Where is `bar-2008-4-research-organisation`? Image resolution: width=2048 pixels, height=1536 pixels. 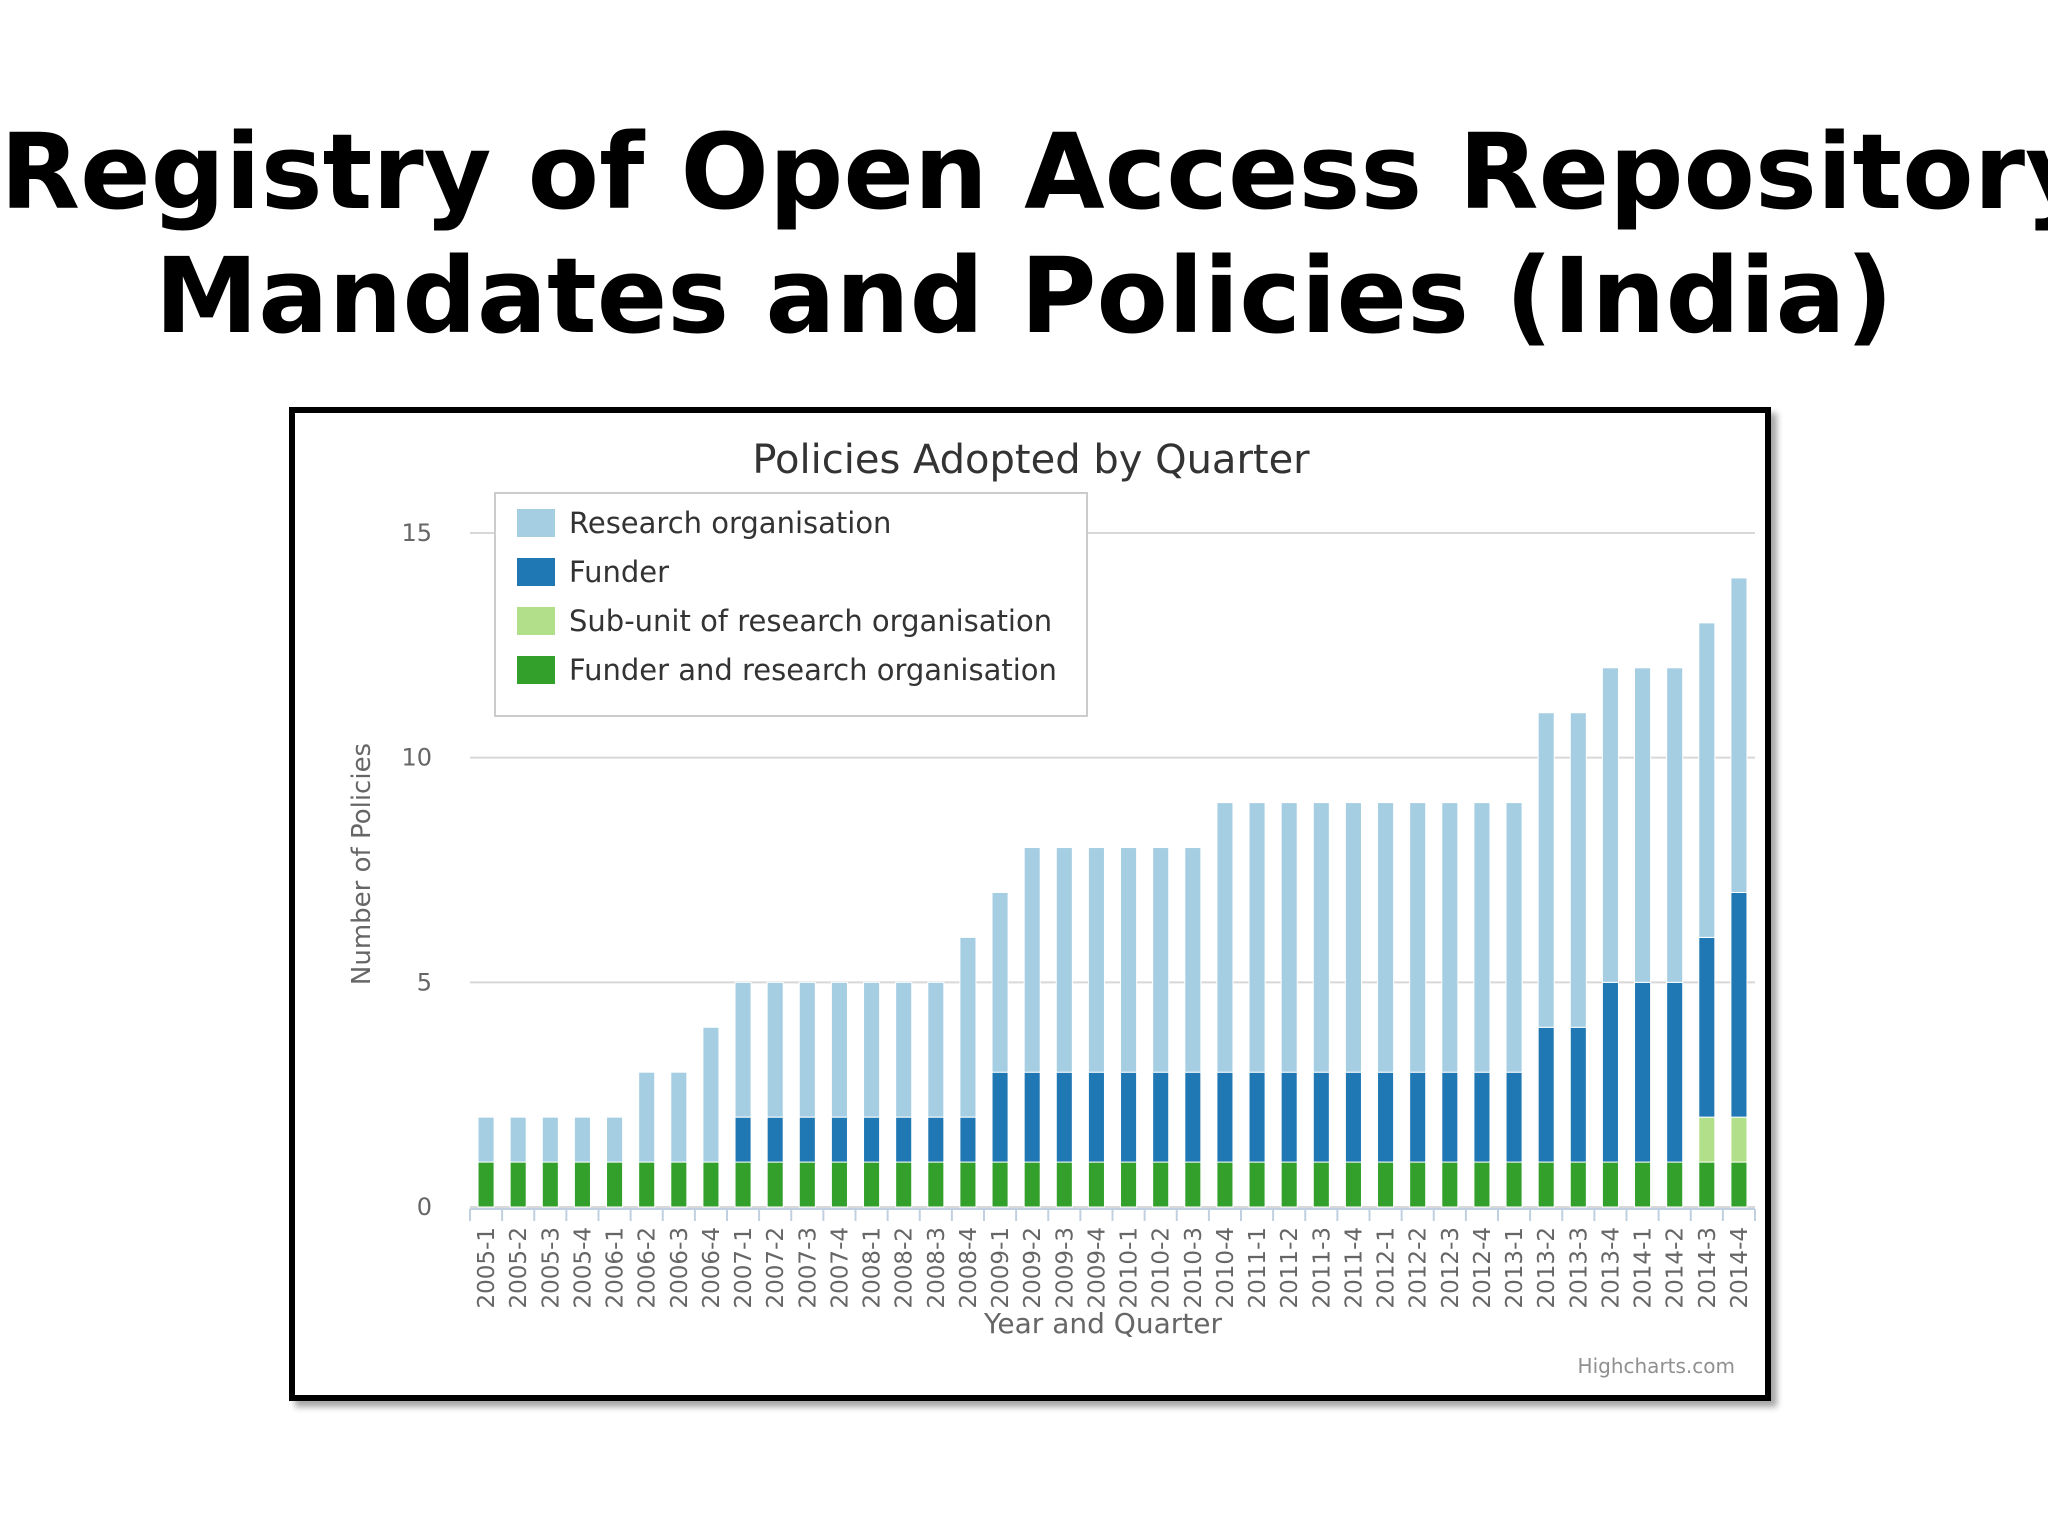
bar-2008-4-research-organisation is located at coordinates (968, 1027).